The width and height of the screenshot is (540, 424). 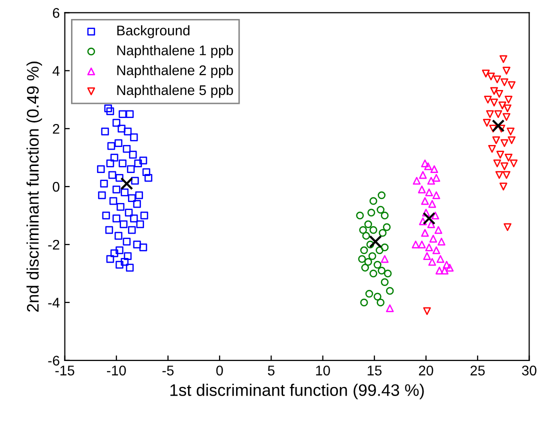 I want to click on x-tick-label: -10, so click(x=116, y=371).